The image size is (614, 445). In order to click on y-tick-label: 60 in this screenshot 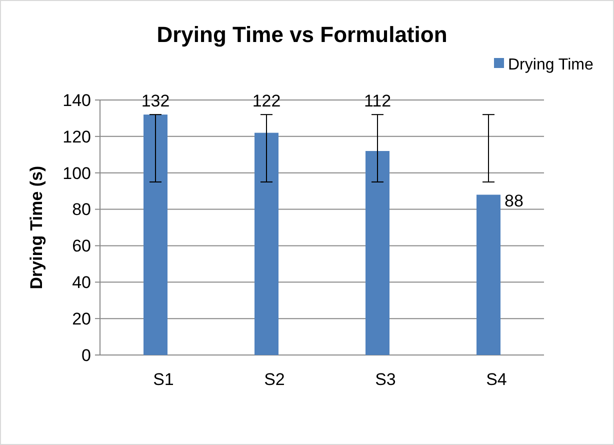, I will do `click(81, 246)`.